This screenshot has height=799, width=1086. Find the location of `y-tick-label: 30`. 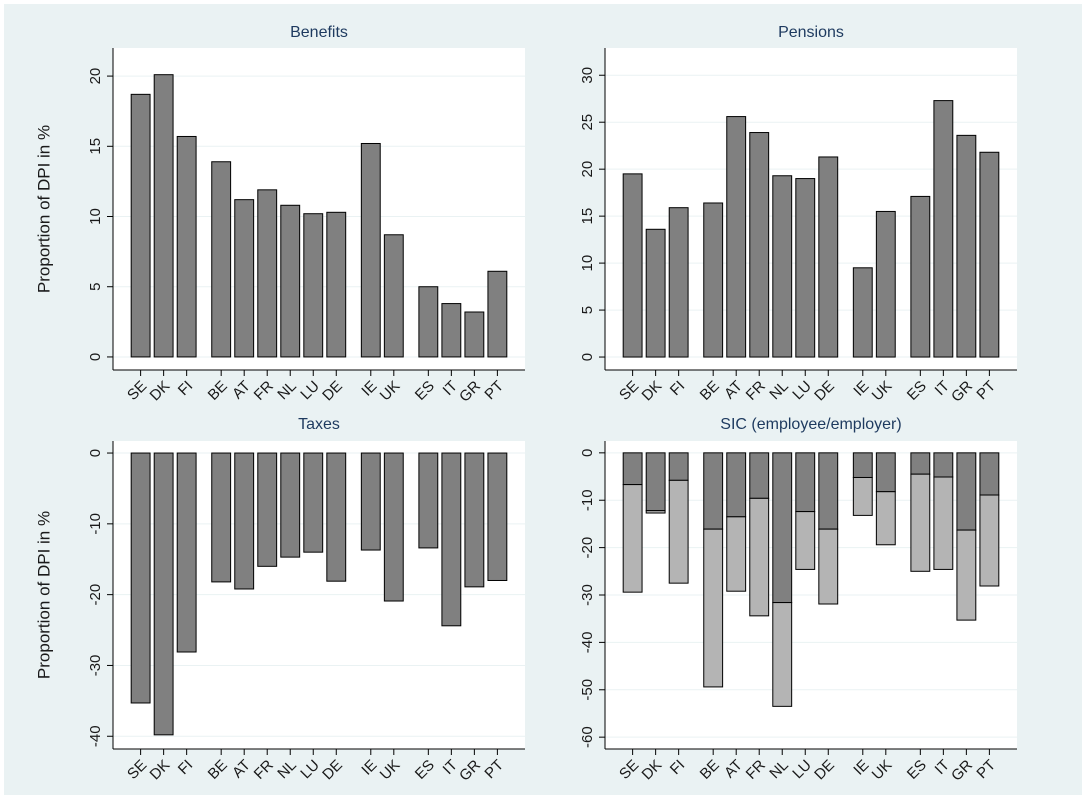

y-tick-label: 30 is located at coordinates (587, 75).